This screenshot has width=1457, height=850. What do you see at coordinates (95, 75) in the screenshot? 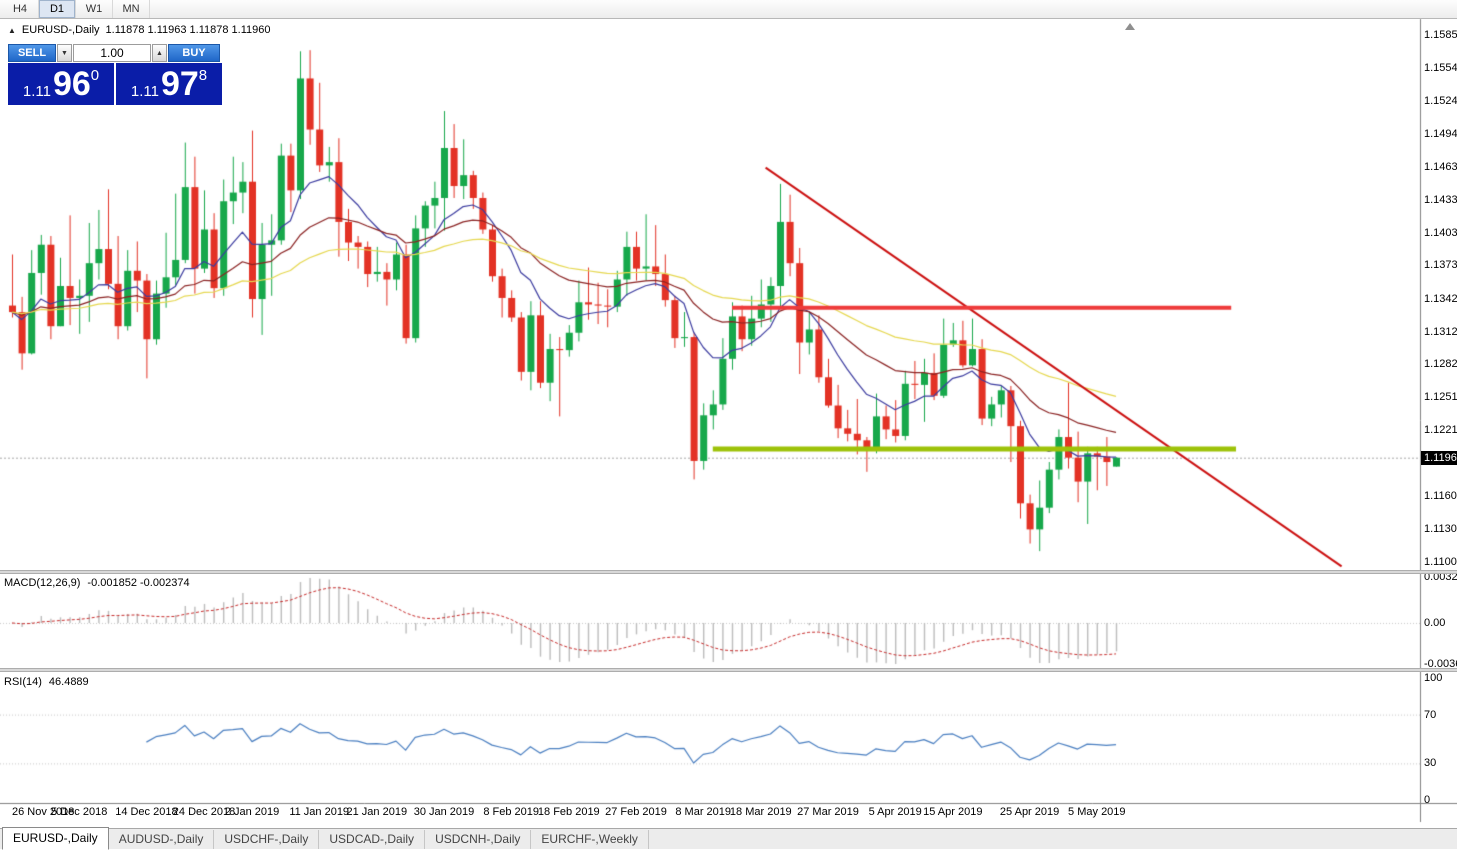
I see `sell-price-pip: 0` at bounding box center [95, 75].